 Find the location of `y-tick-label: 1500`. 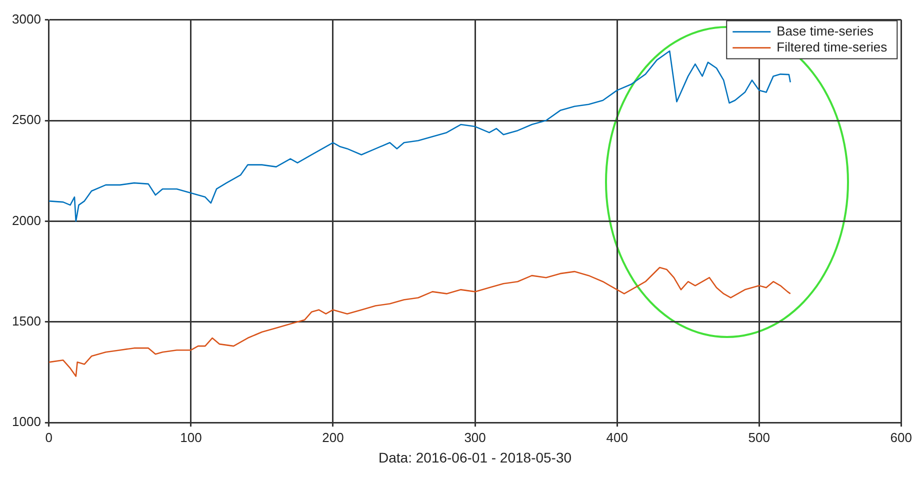

y-tick-label: 1500 is located at coordinates (26, 320).